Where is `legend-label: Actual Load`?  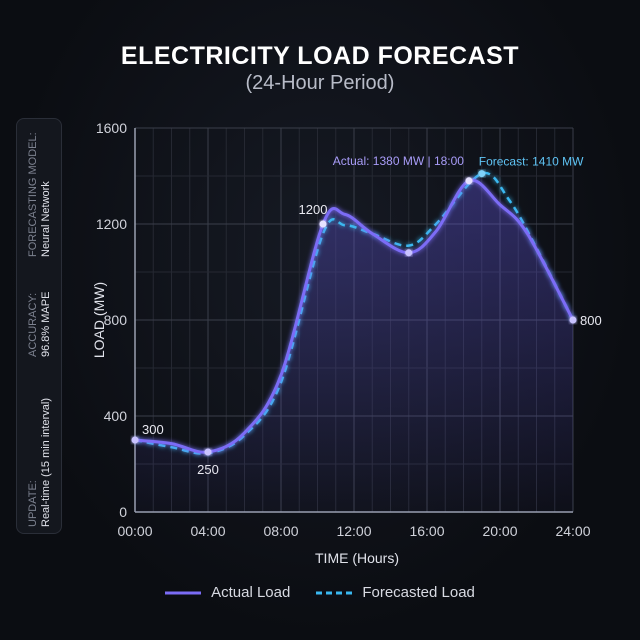
legend-label: Actual Load is located at coordinates (251, 592).